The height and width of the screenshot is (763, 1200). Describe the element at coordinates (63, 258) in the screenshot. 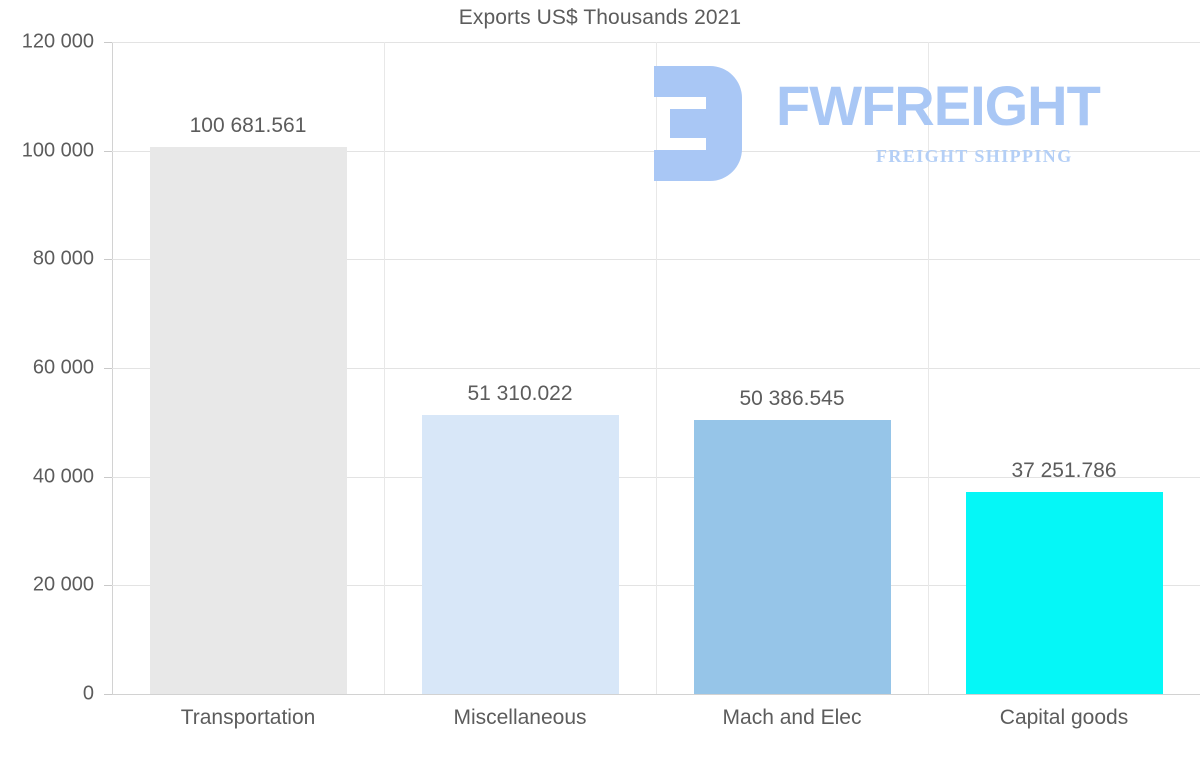

I see `y-axis-tick-label: 80 000` at that location.